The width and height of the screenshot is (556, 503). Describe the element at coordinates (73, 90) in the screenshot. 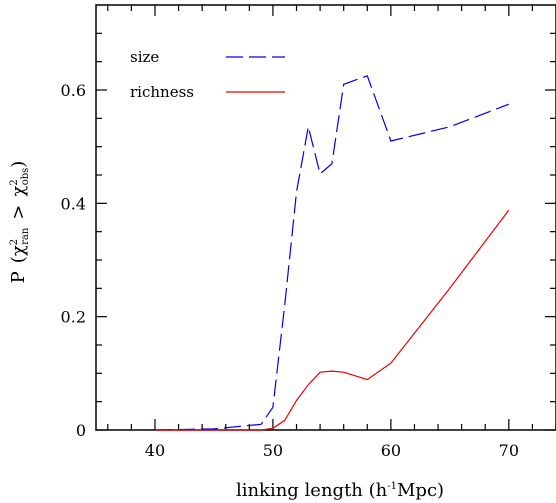

I see `y-tick-label: 0.6` at that location.